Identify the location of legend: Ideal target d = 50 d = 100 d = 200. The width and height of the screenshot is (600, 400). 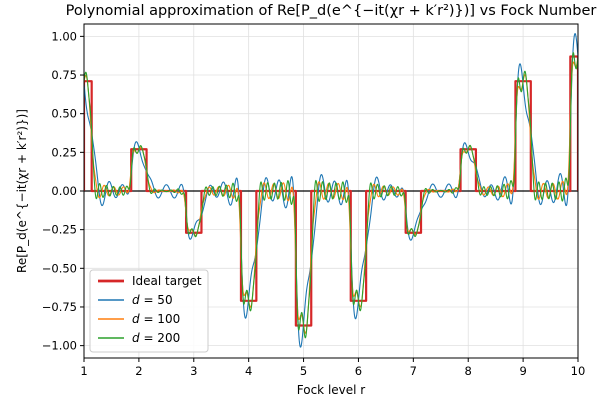
(149, 311).